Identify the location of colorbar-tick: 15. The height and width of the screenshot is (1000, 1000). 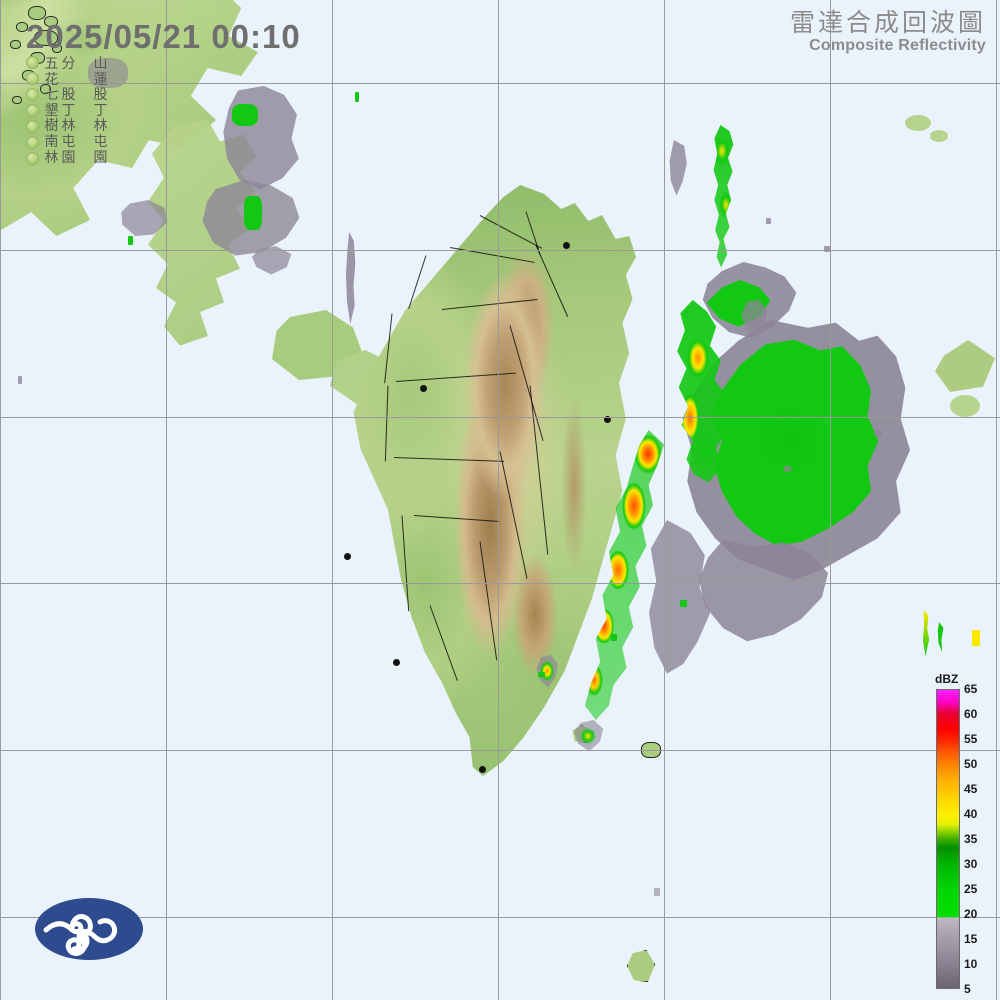
(971, 939).